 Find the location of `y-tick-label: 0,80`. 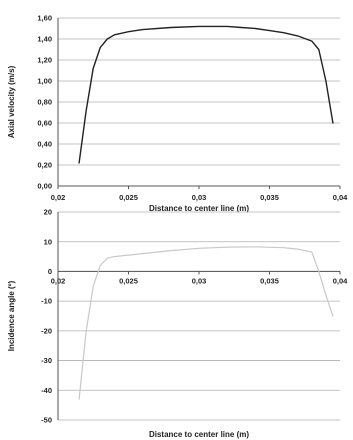

y-tick-label: 0,80 is located at coordinates (44, 102).